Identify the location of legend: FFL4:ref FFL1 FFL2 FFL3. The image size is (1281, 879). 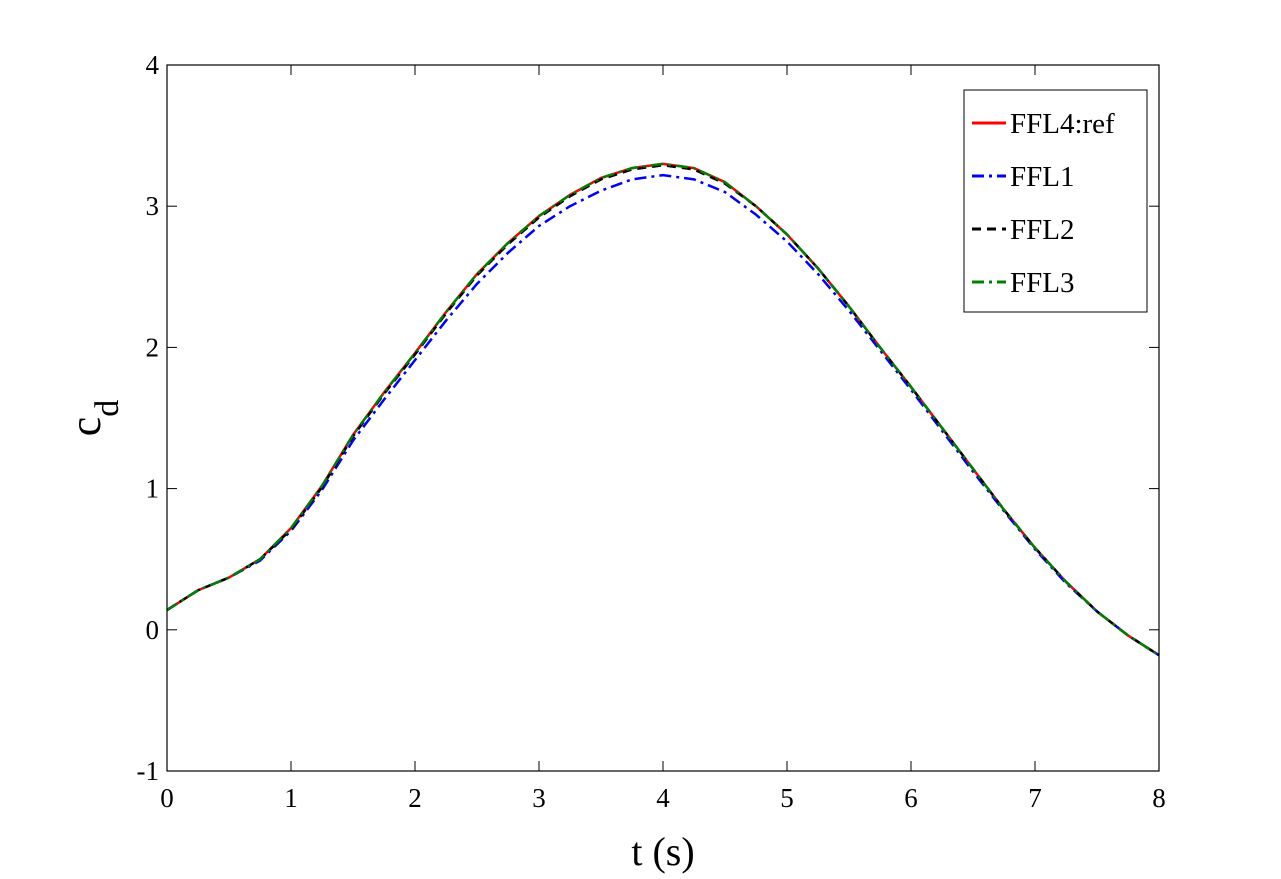
(1055, 201).